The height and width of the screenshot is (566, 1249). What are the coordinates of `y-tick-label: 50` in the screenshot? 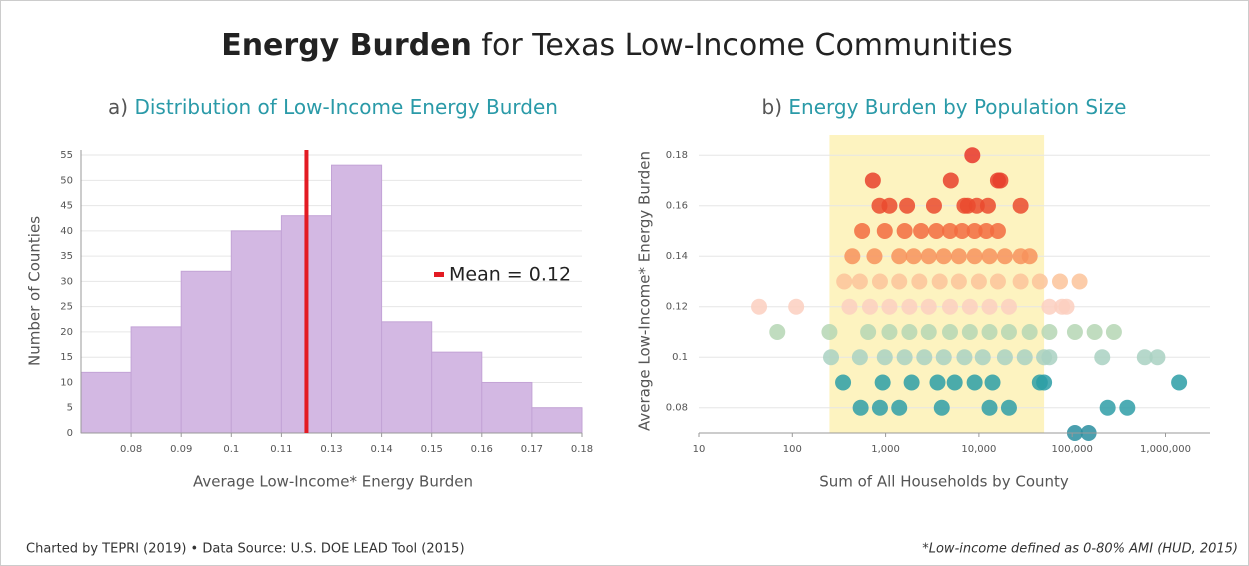 It's located at (66, 180).